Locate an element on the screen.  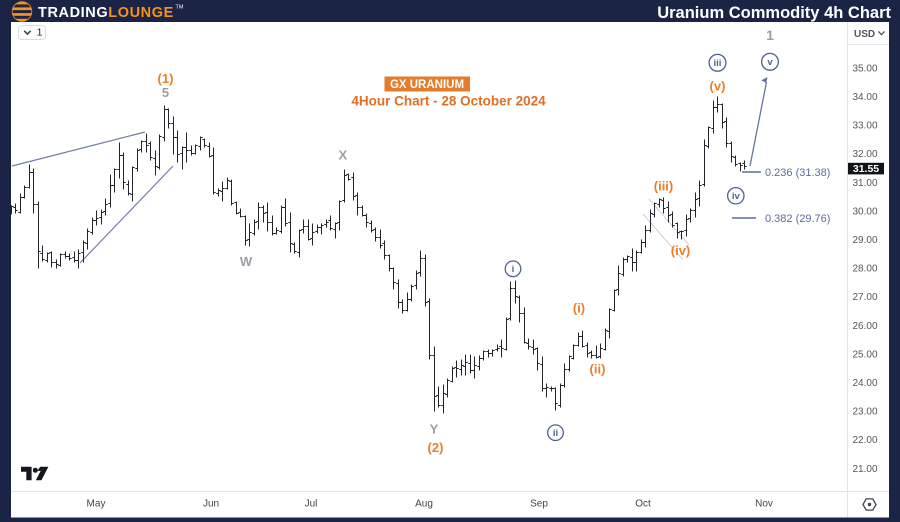
svg-text: iii is located at coordinates (718, 63).